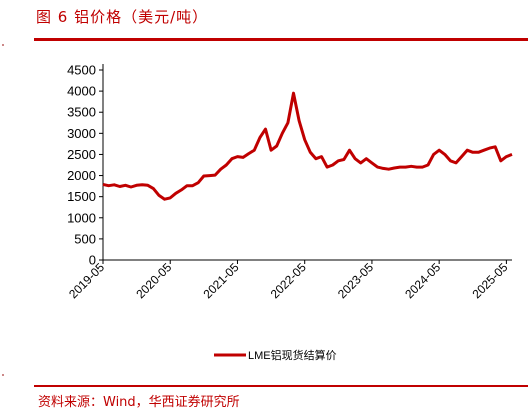 Image resolution: width=532 pixels, height=414 pixels. Describe the element at coordinates (281, 39) in the screenshot. I see `title-rule` at that location.